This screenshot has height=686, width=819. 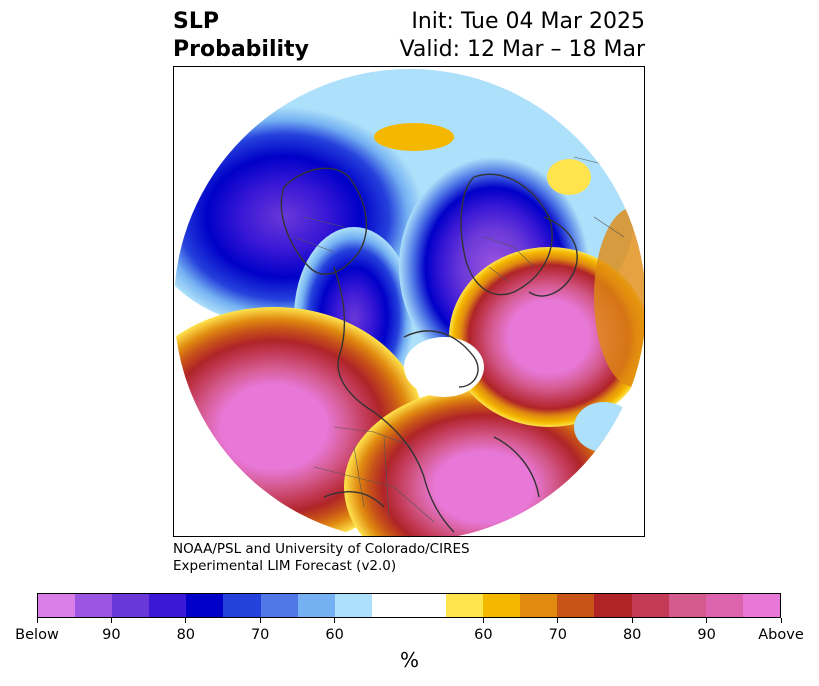 I want to click on colorbar-ticks, so click(x=409, y=621).